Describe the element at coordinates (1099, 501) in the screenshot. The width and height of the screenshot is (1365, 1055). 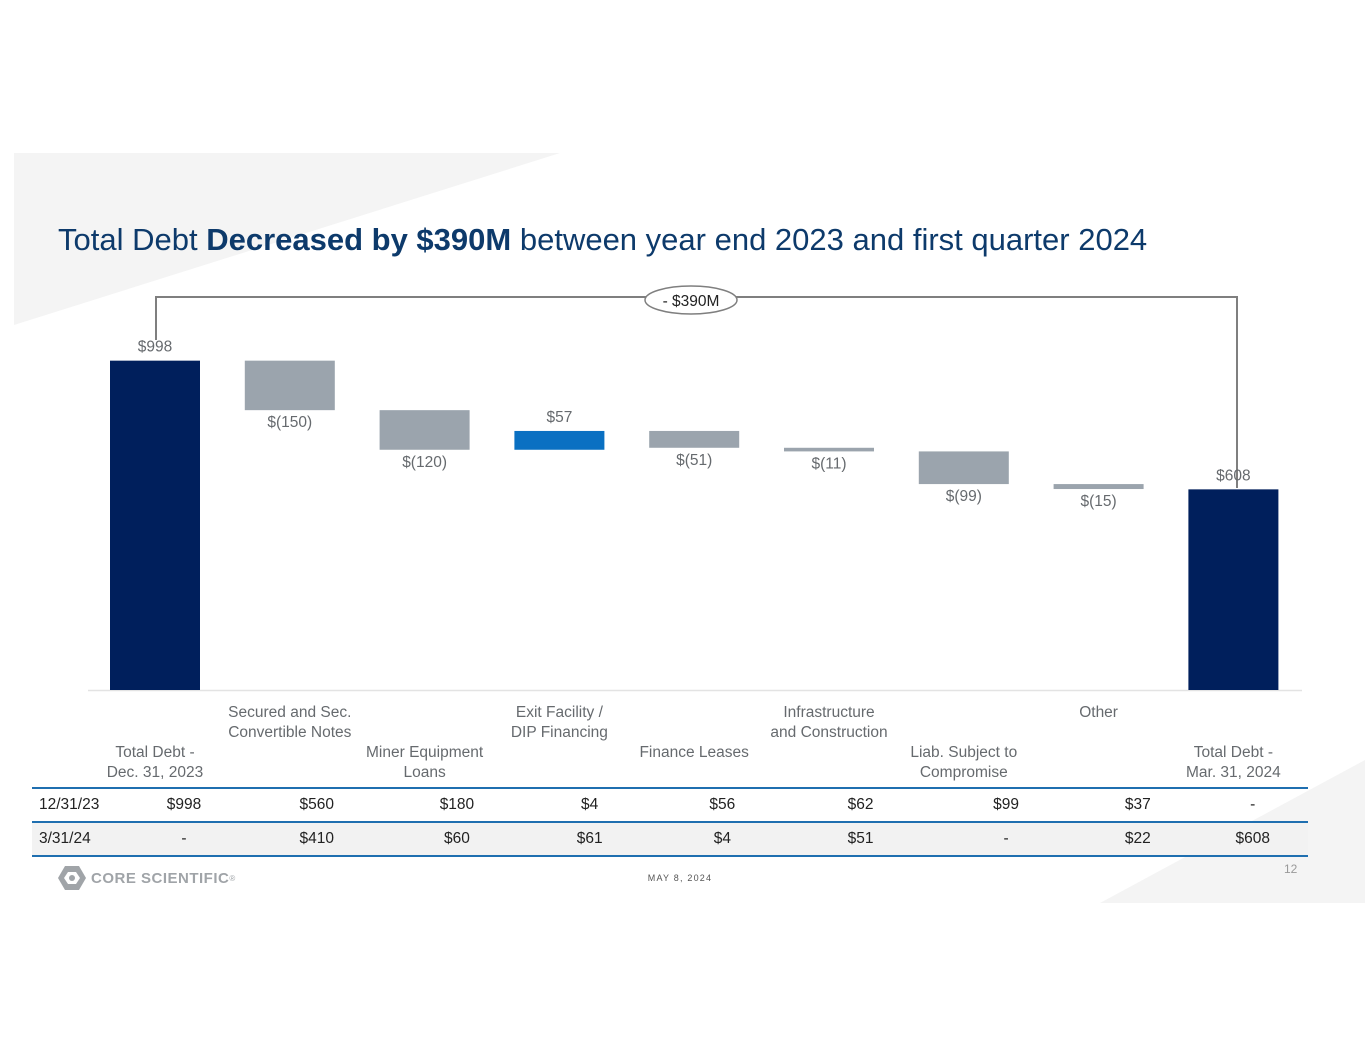
I see `data-label-7: $(15)` at that location.